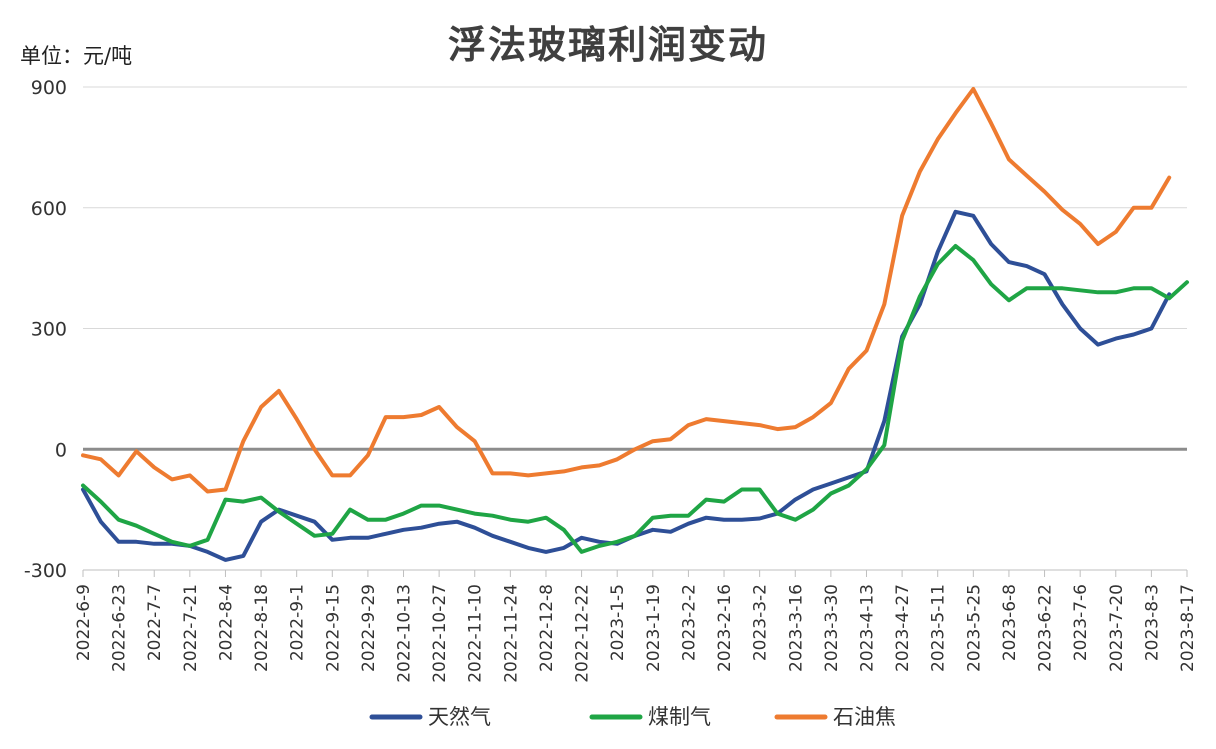  Describe the element at coordinates (903, 628) in the screenshot. I see `x-tick-label: 2023-4-27` at that location.